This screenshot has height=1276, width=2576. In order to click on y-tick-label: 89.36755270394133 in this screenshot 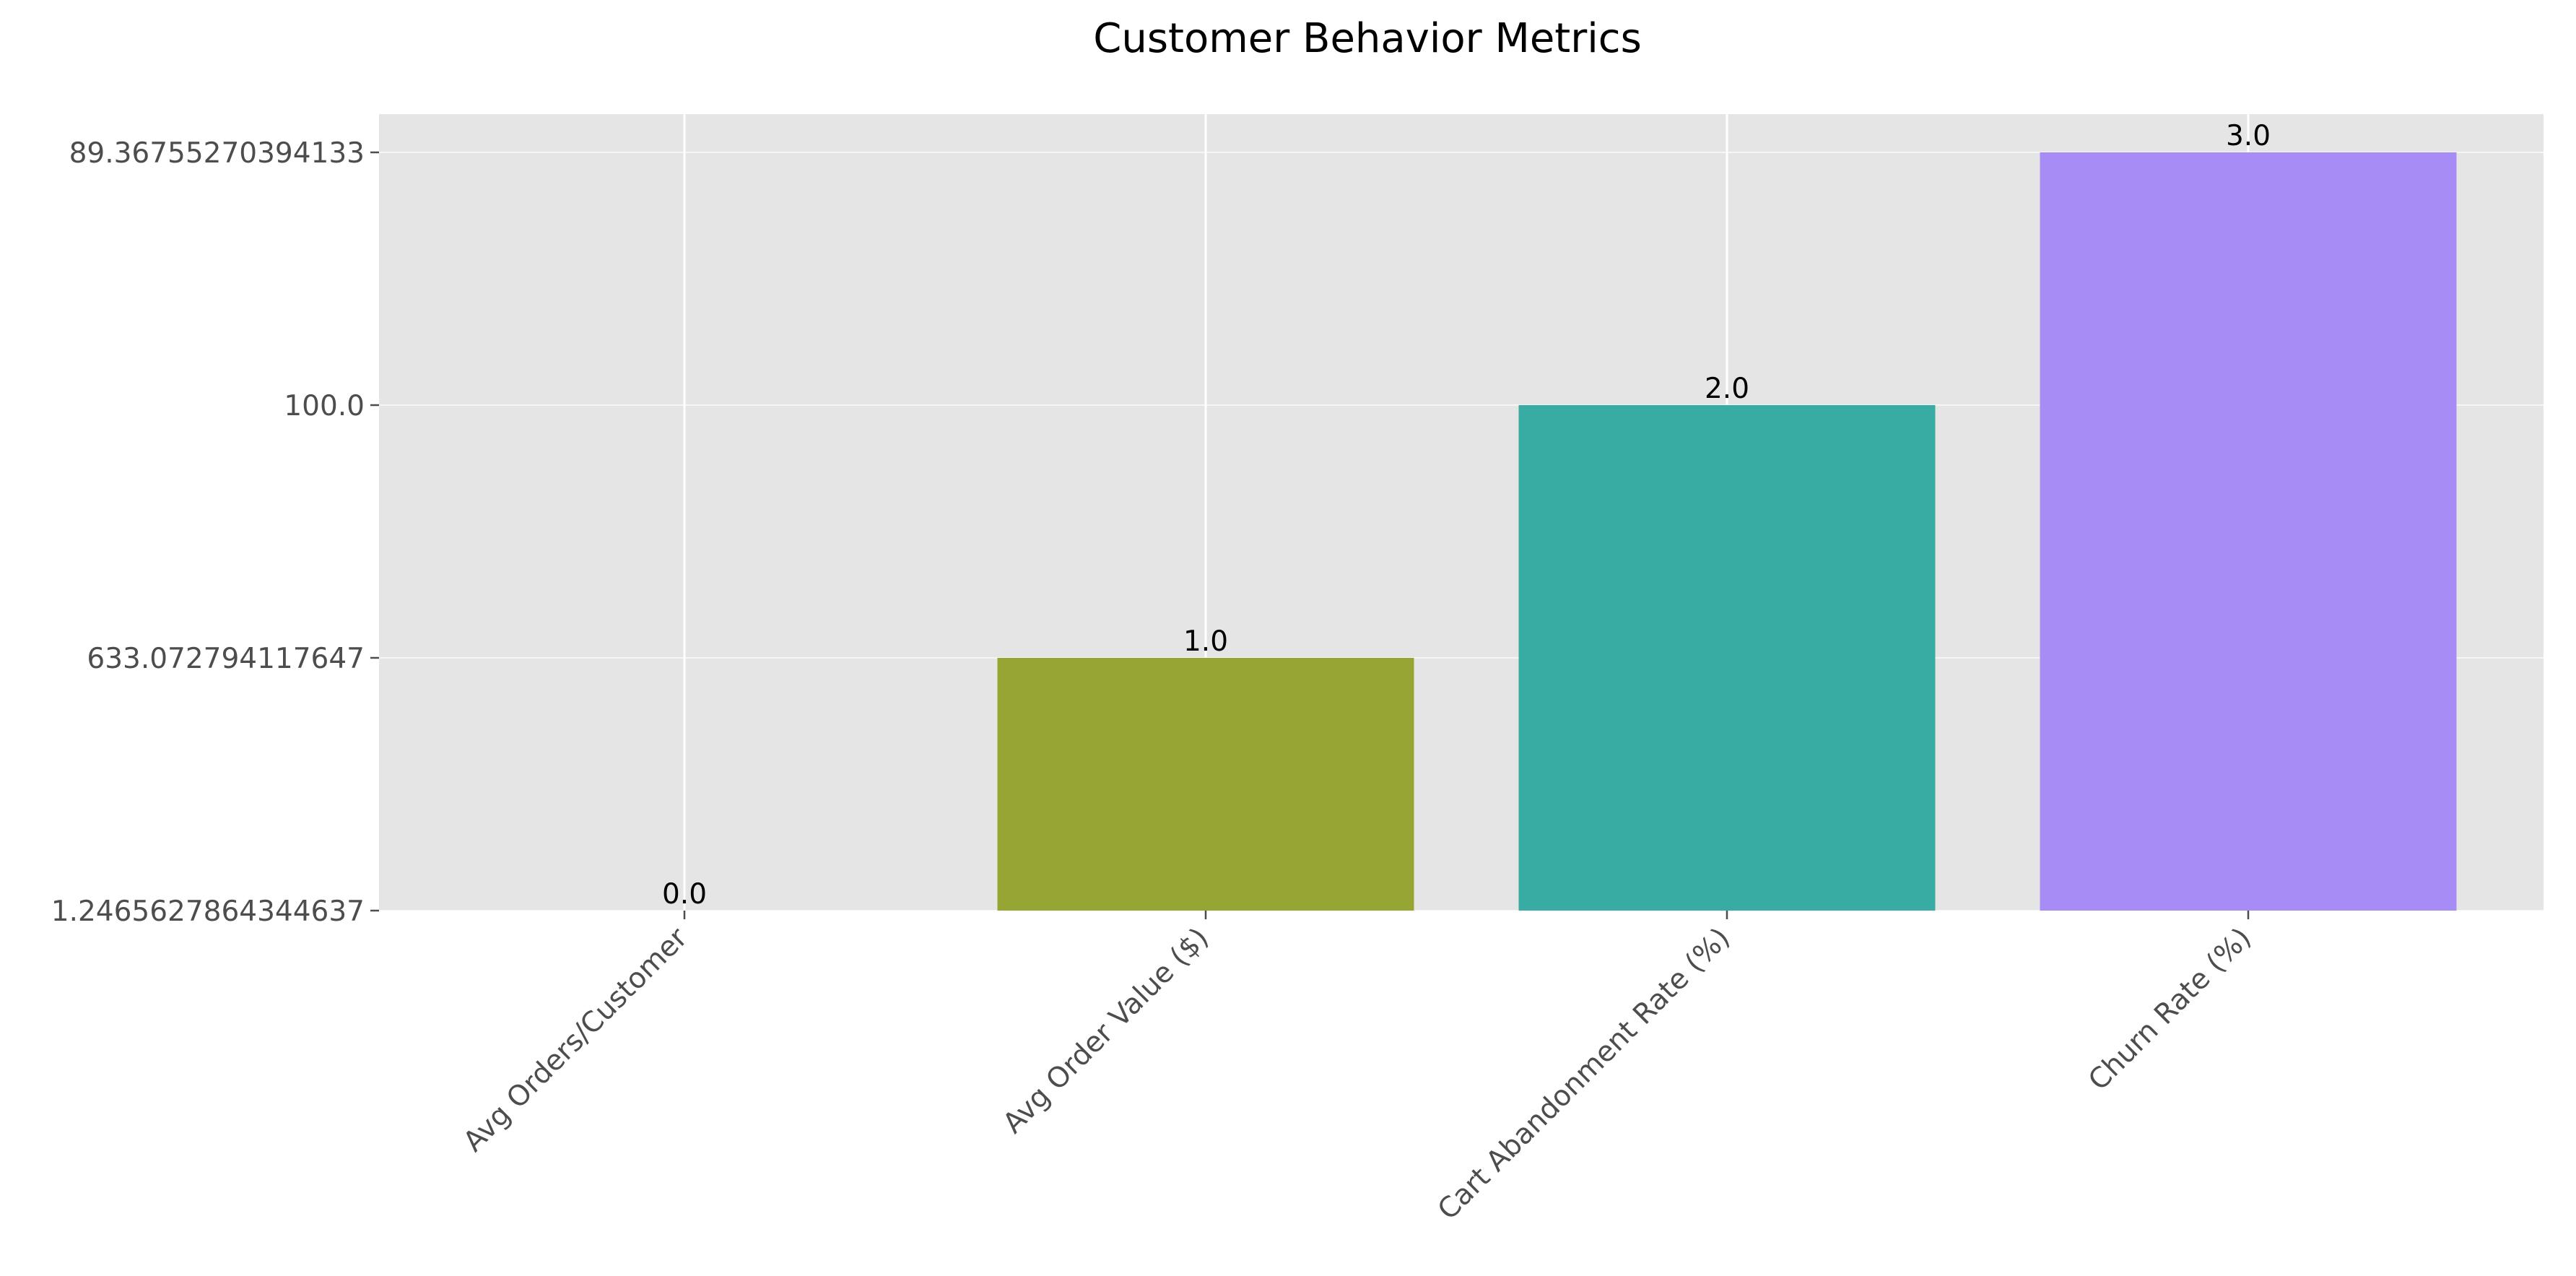, I will do `click(217, 153)`.